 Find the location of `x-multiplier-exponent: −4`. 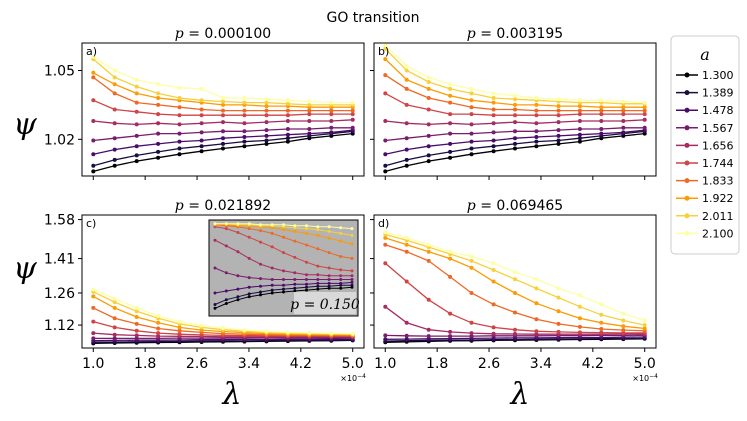

x-multiplier-exponent: −4 is located at coordinates (653, 376).